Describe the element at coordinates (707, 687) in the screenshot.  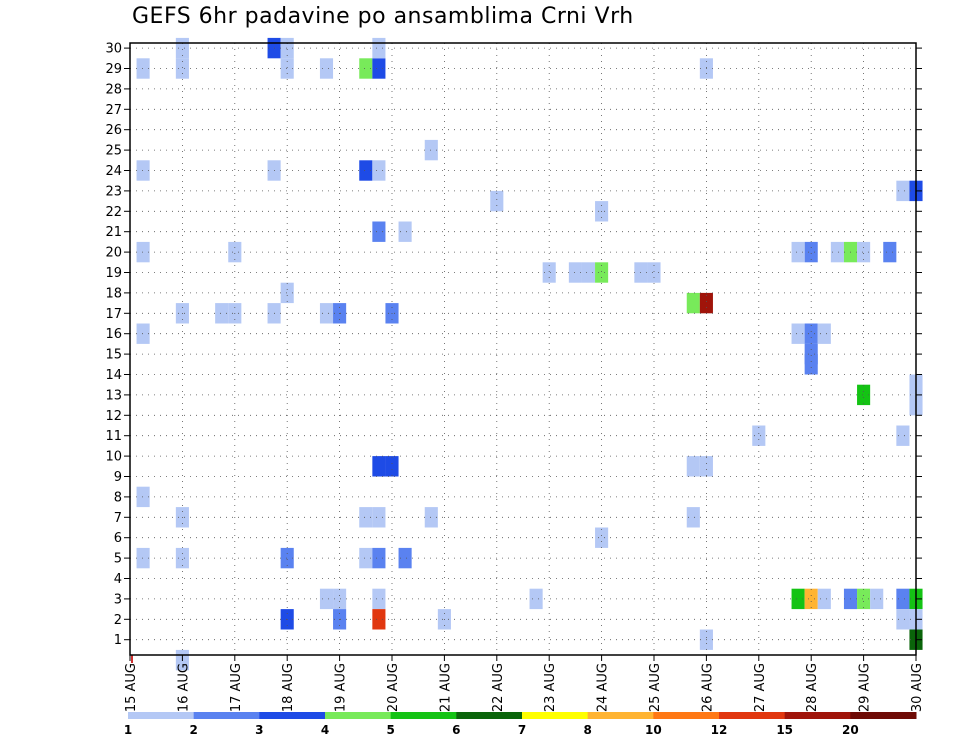
I see `x-tick-label: 26 AUG` at that location.